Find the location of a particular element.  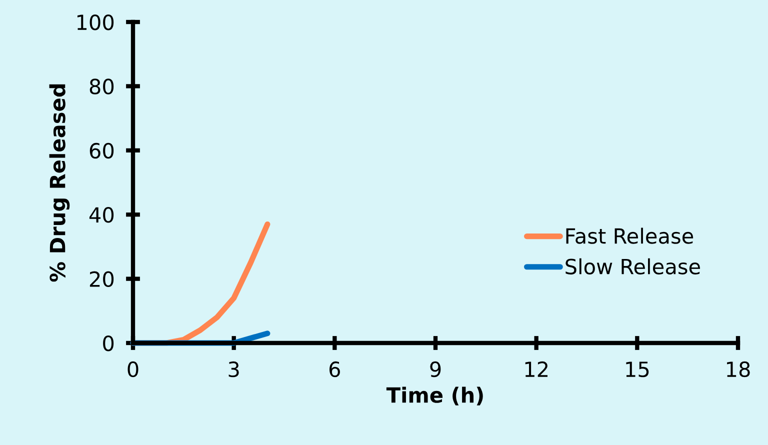

x-tick-label: 3 is located at coordinates (233, 369).